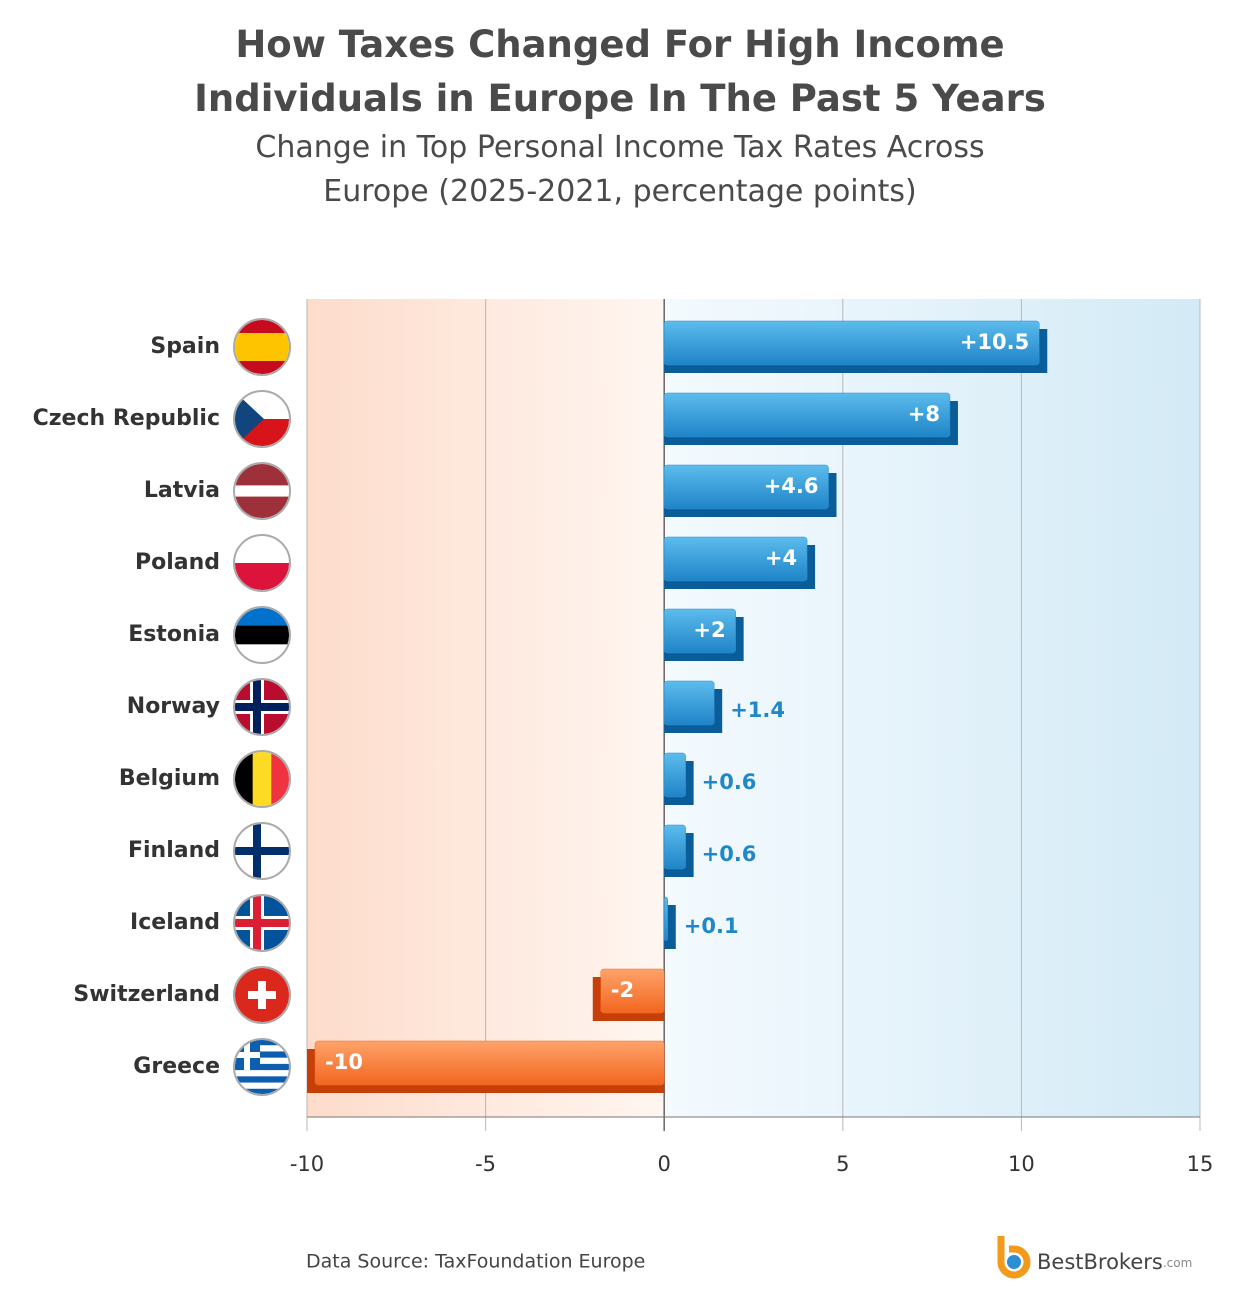 The height and width of the screenshot is (1302, 1240). Describe the element at coordinates (176, 1066) in the screenshot. I see `category-label: Greece` at that location.